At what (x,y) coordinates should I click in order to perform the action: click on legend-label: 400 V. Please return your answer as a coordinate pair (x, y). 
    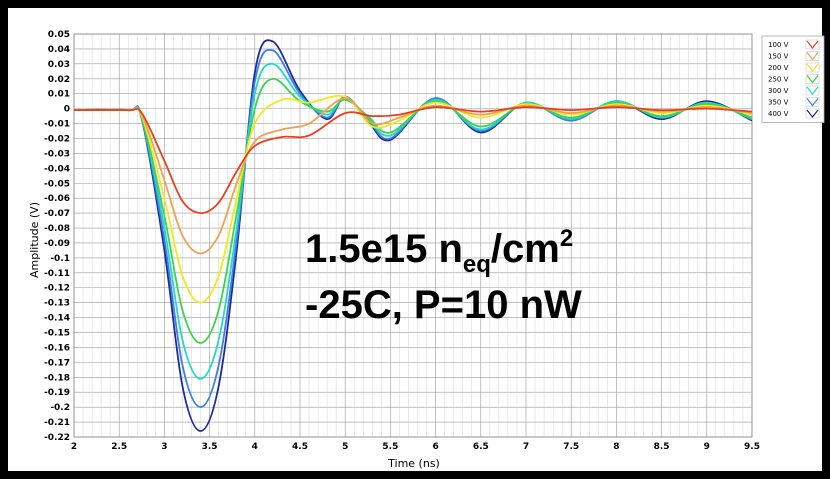
    Looking at the image, I should click on (778, 114).